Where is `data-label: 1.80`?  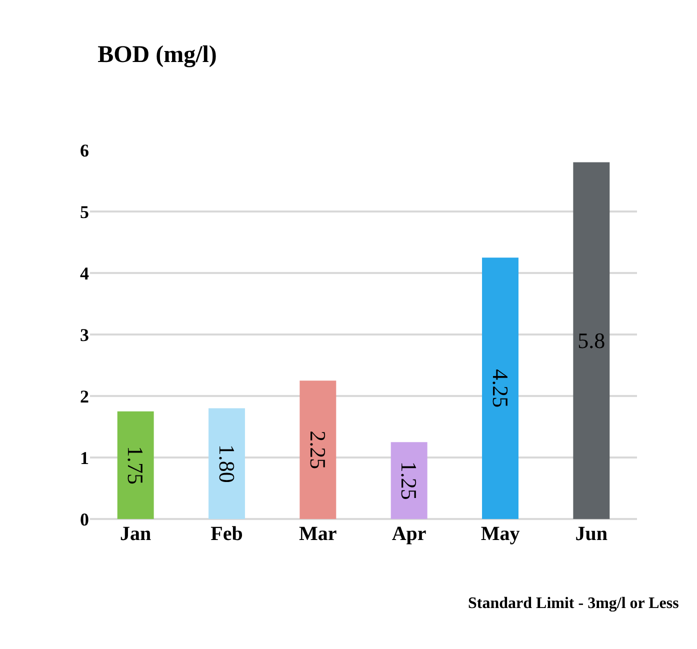 data-label: 1.80 is located at coordinates (227, 463).